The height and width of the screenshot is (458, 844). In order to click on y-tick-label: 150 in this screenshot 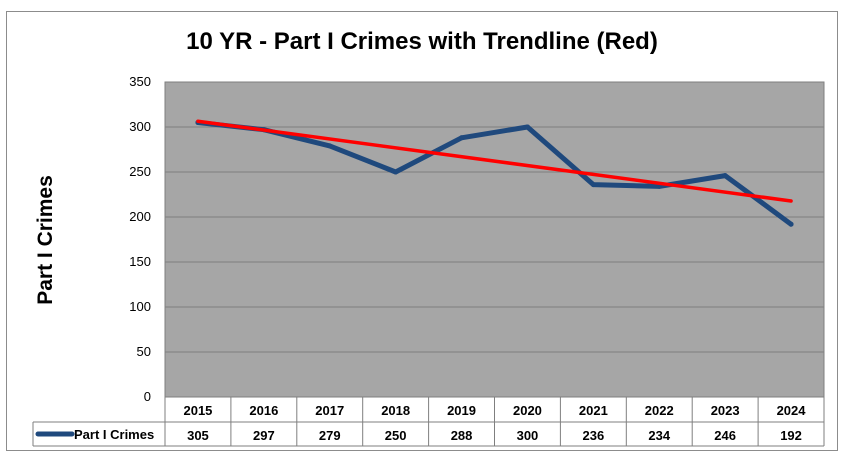, I will do `click(140, 261)`.